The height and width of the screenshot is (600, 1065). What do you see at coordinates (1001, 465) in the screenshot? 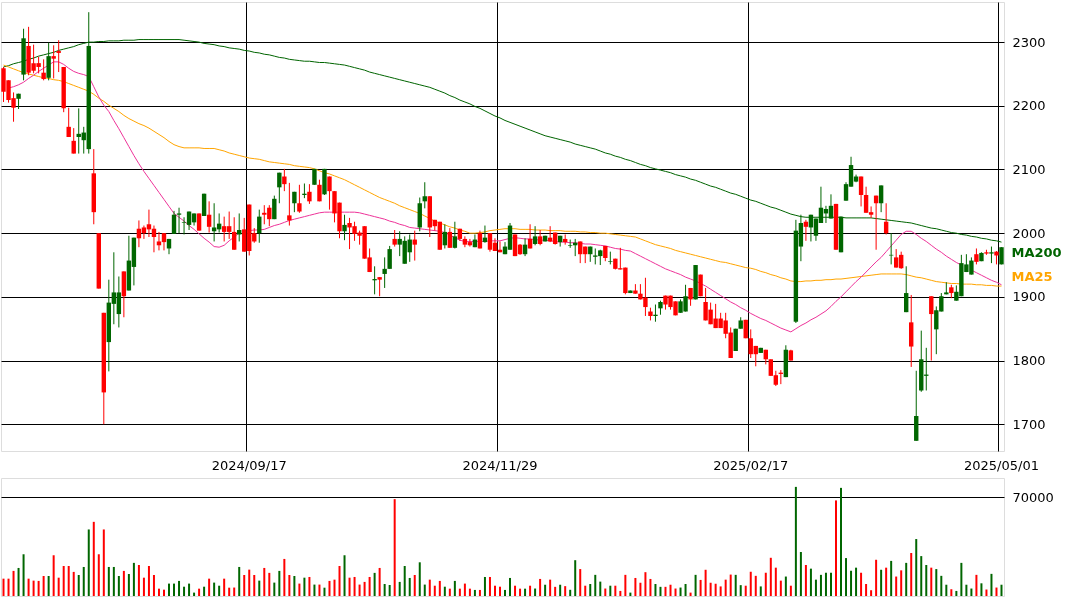
I see `x-tick-label: 2025/05/01` at bounding box center [1001, 465].